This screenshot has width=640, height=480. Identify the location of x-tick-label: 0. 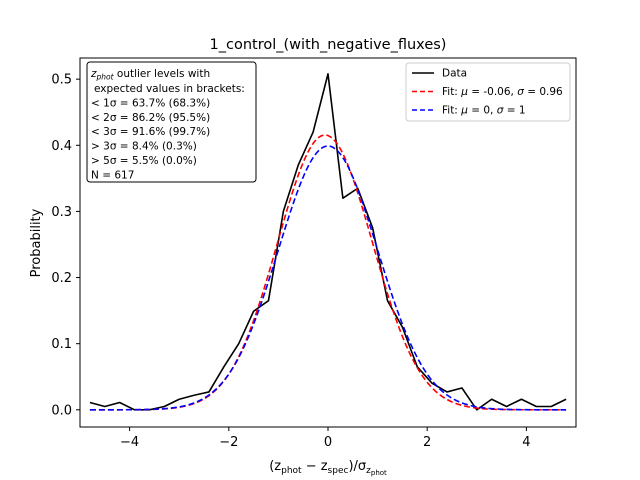
(328, 442).